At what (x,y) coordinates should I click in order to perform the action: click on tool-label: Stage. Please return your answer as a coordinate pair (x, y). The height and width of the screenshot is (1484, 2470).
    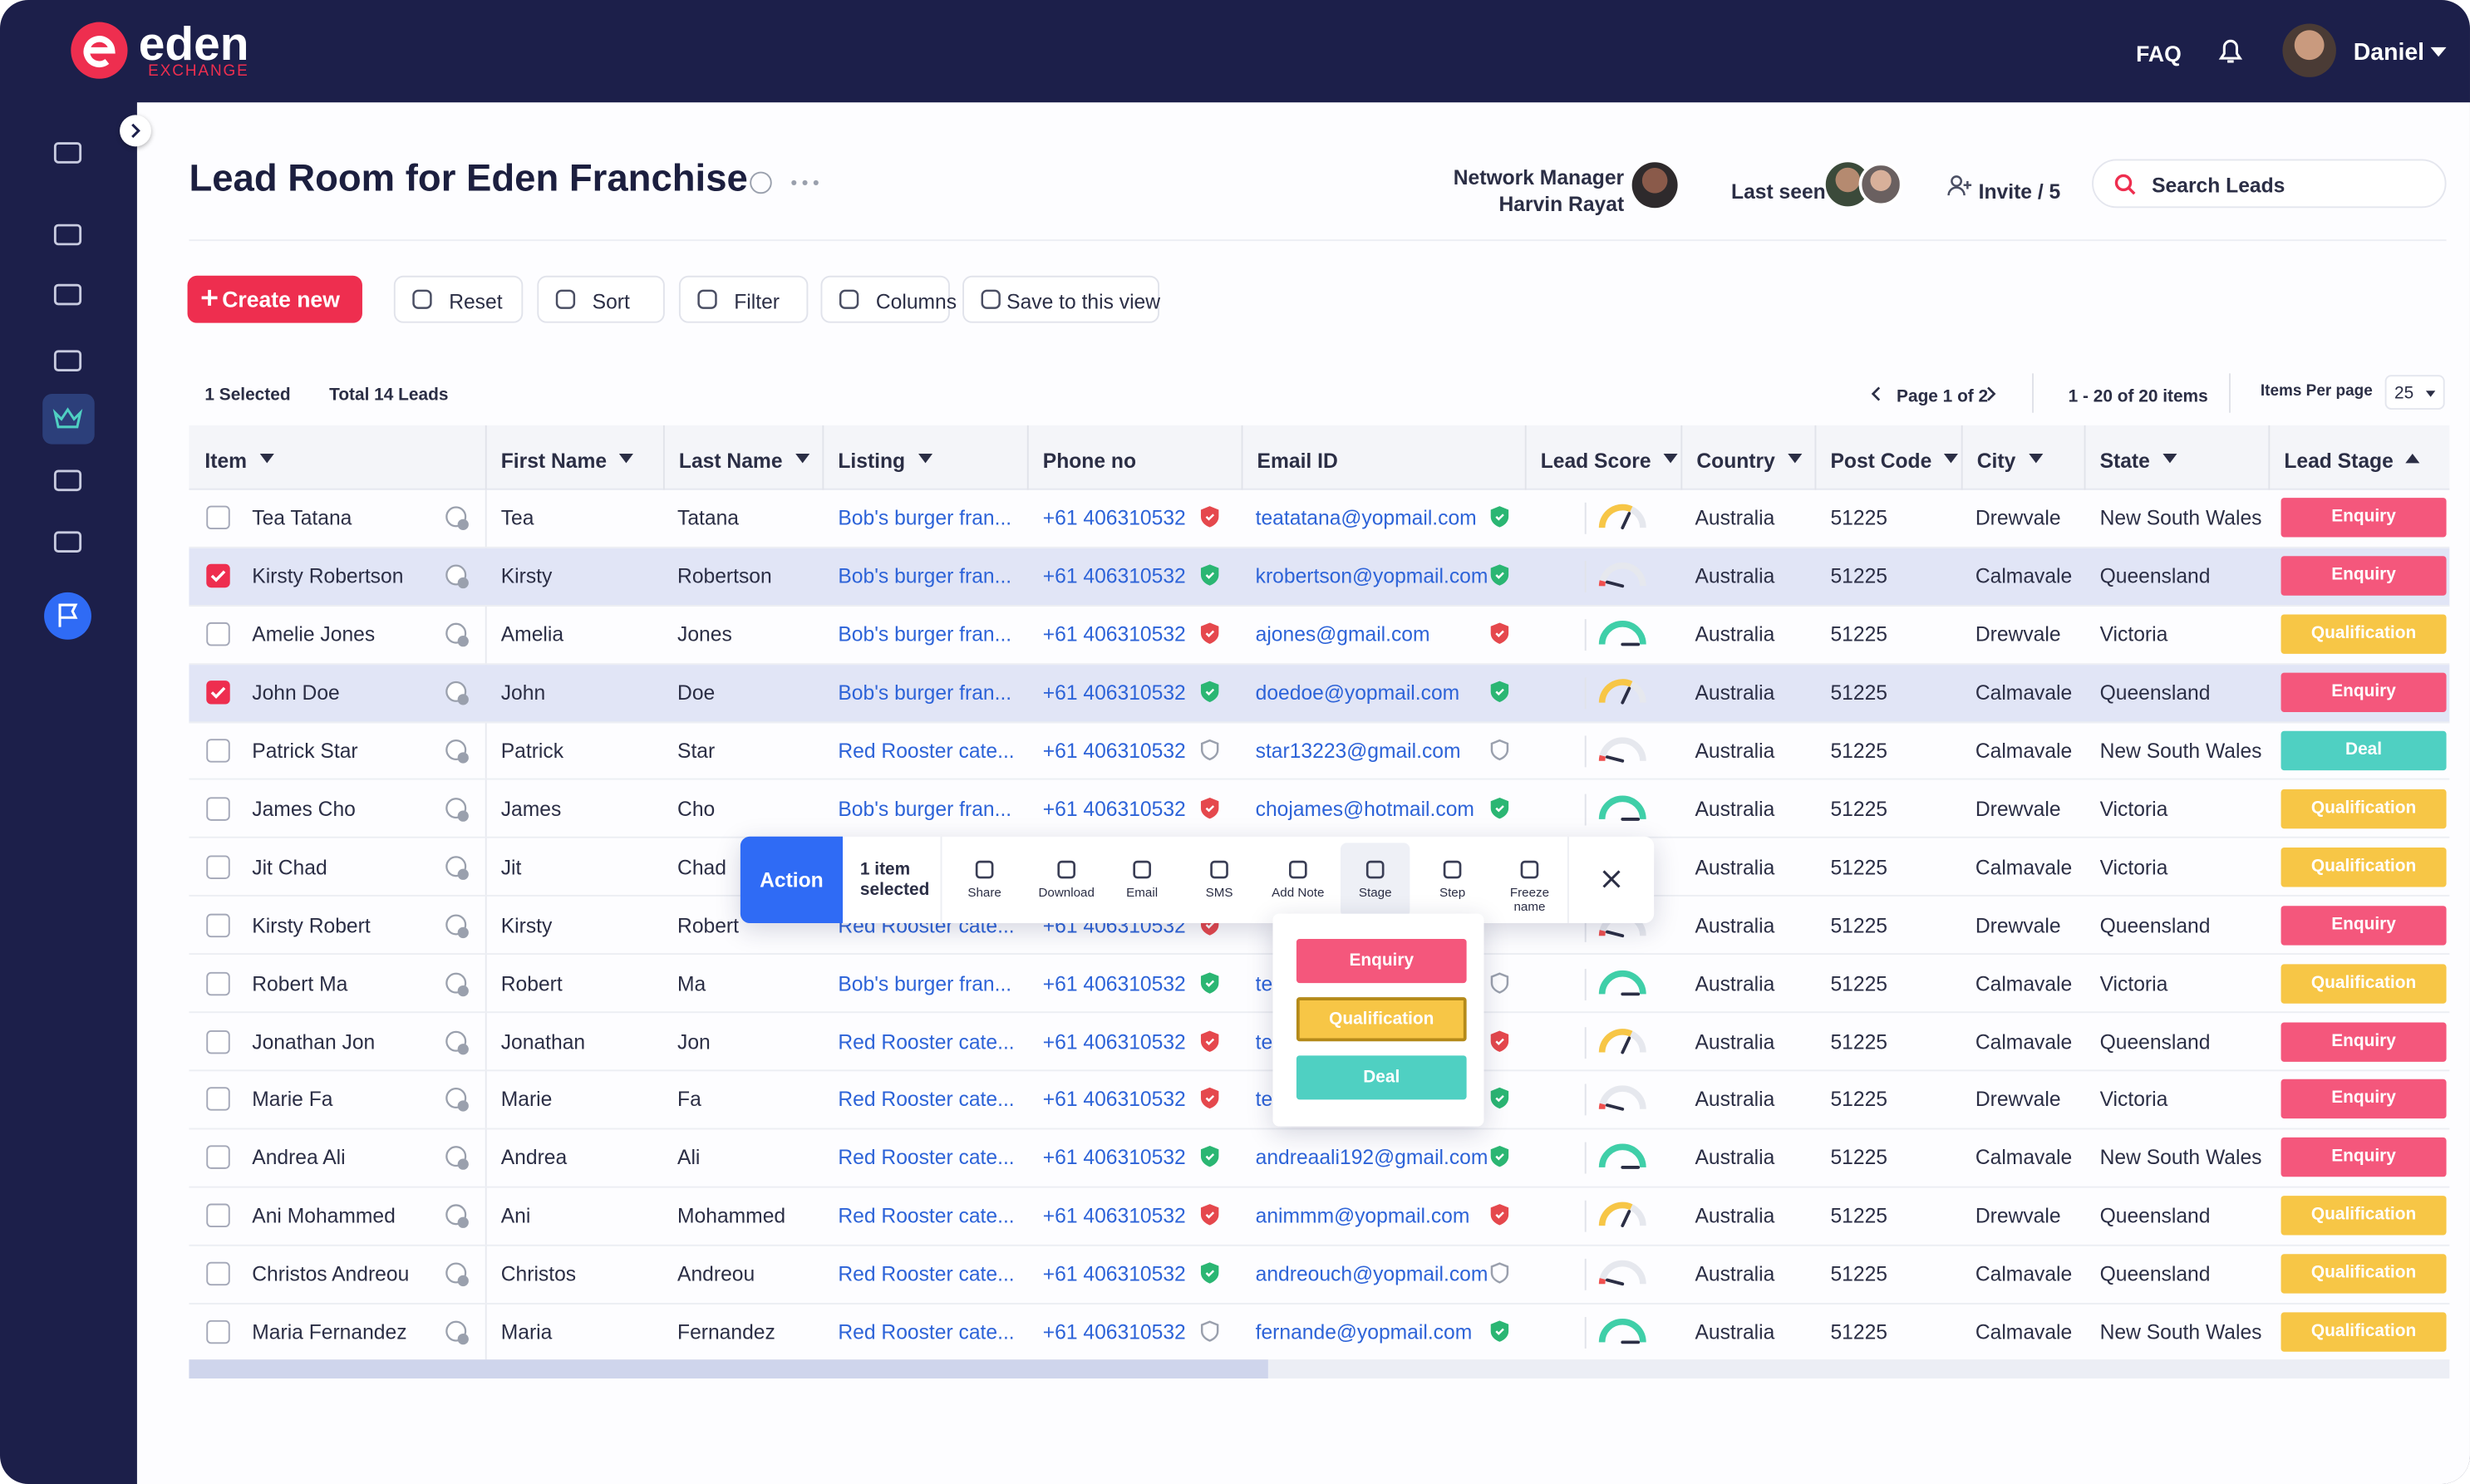
    Looking at the image, I should click on (1375, 893).